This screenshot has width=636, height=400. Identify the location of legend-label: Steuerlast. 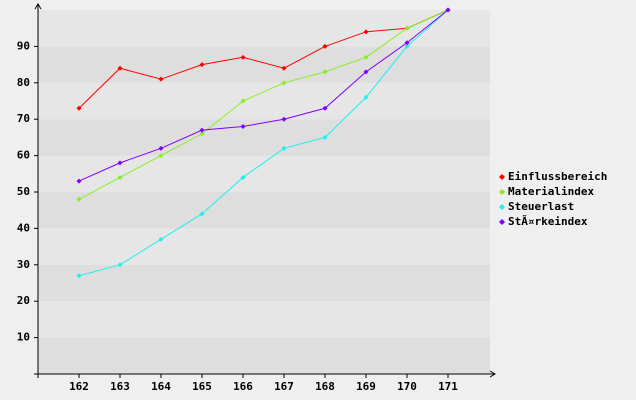
(541, 206).